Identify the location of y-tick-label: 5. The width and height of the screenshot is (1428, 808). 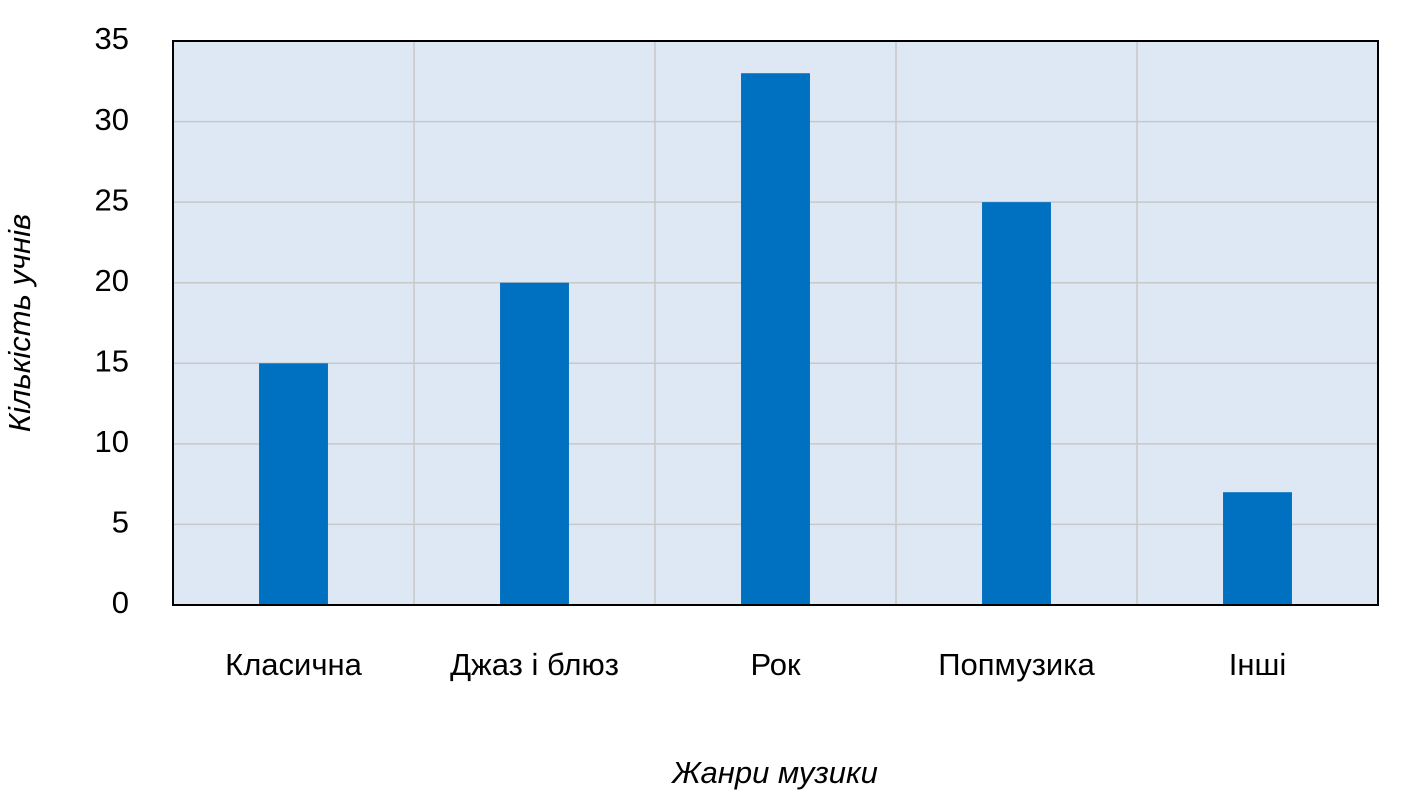
(120, 522).